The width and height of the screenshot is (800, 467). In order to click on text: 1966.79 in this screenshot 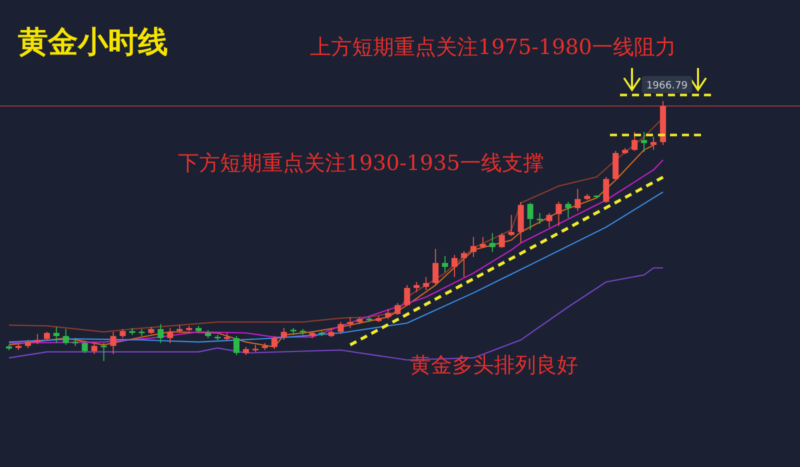, I will do `click(667, 86)`.